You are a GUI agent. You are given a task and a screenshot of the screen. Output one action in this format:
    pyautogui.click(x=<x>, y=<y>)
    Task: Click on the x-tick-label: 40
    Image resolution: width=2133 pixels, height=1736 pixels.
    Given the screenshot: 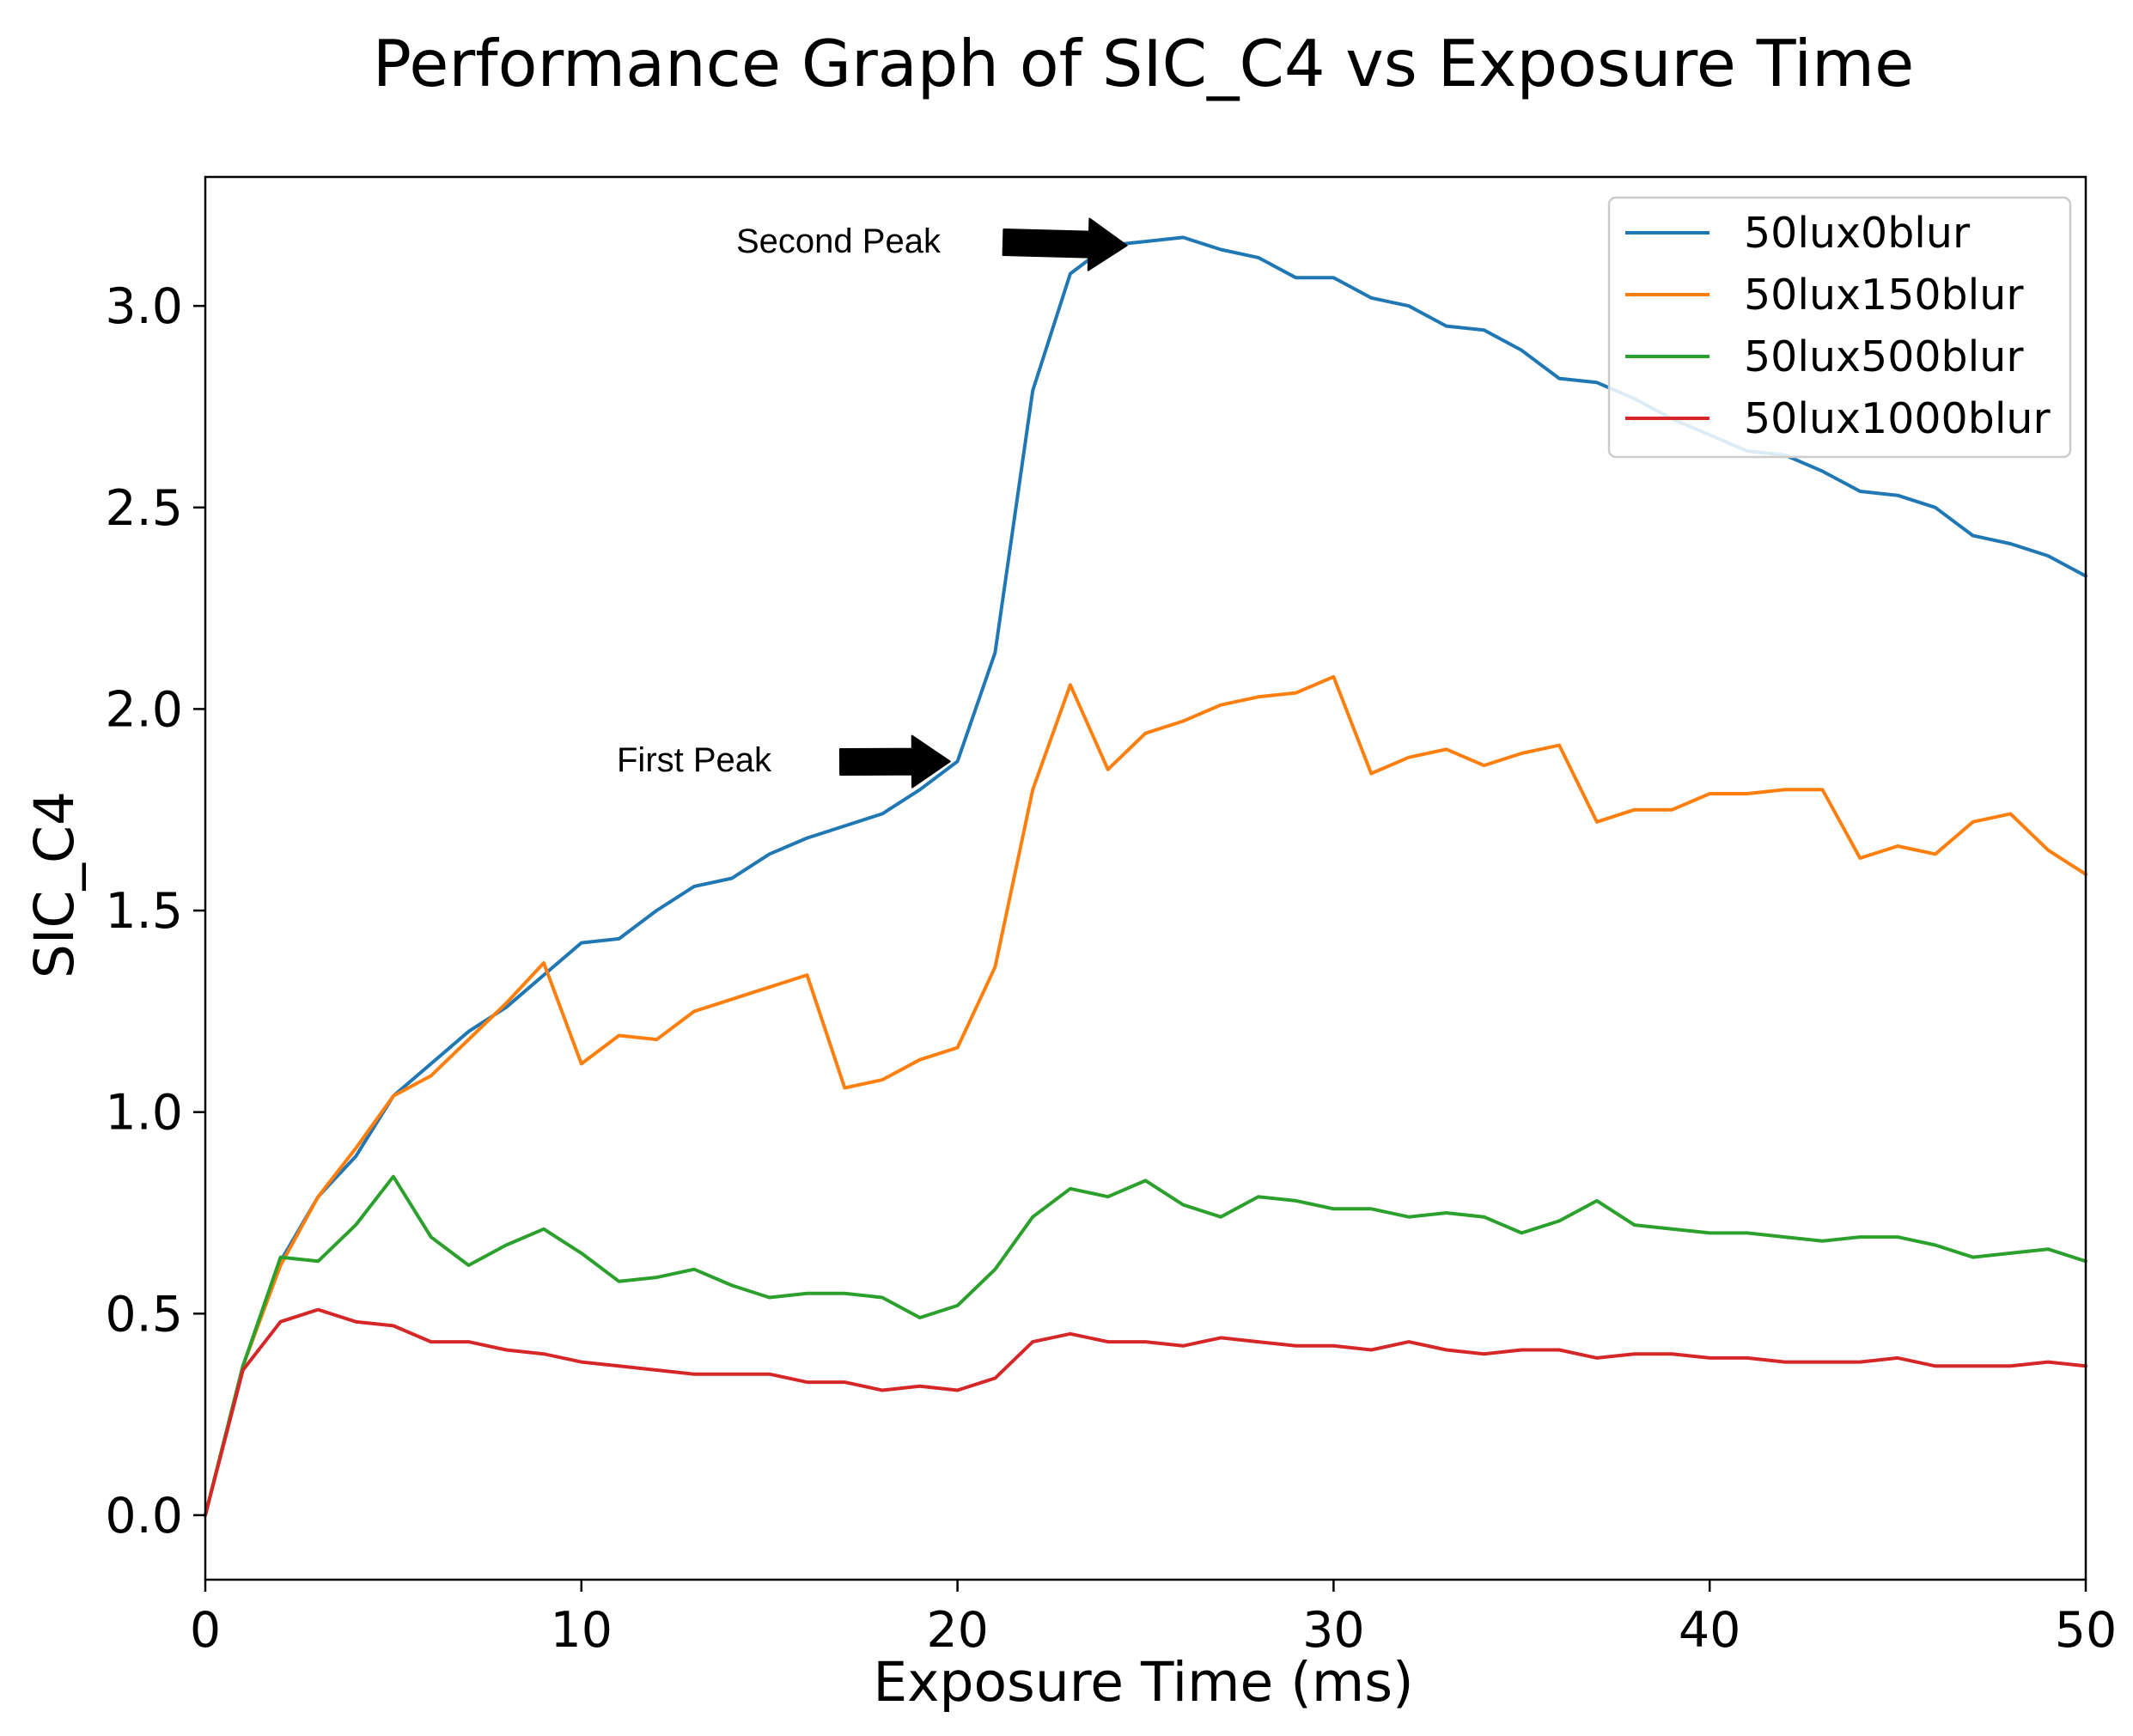 What is the action you would take?
    pyautogui.click(x=1710, y=1630)
    